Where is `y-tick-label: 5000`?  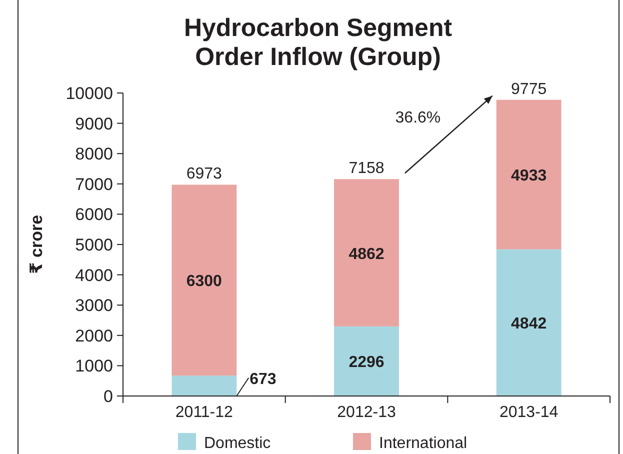 y-tick-label: 5000 is located at coordinates (94, 245).